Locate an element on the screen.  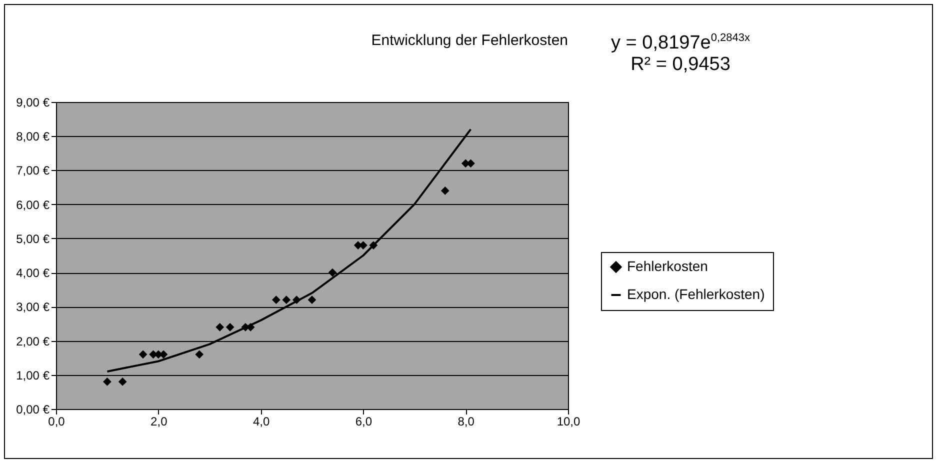
y-tick-label: 1,00 € is located at coordinates (33, 375).